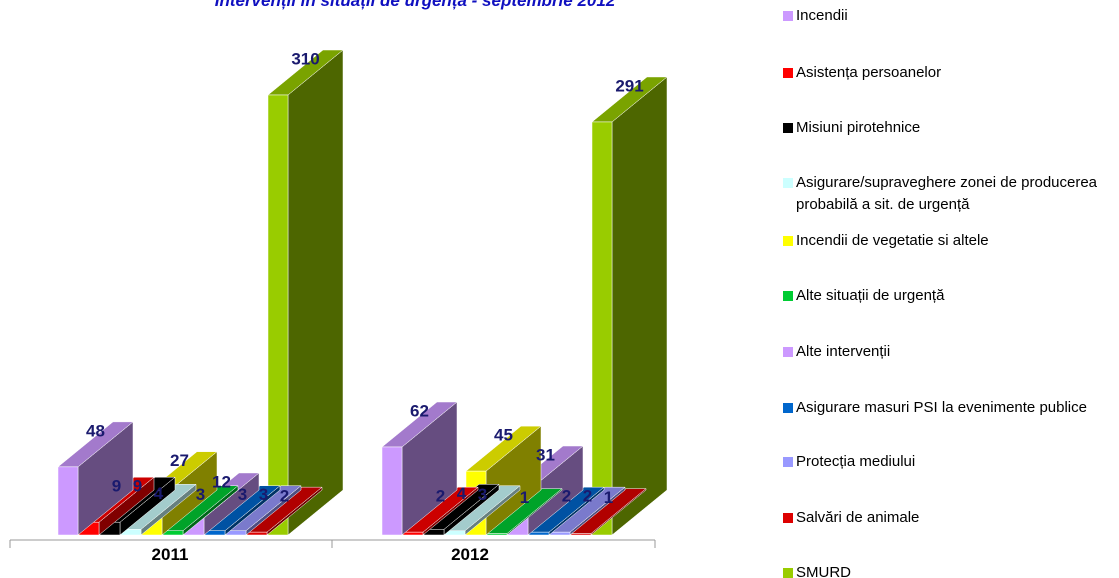 The height and width of the screenshot is (578, 1119). I want to click on legend-label: Asistența persoanelor, so click(869, 72).